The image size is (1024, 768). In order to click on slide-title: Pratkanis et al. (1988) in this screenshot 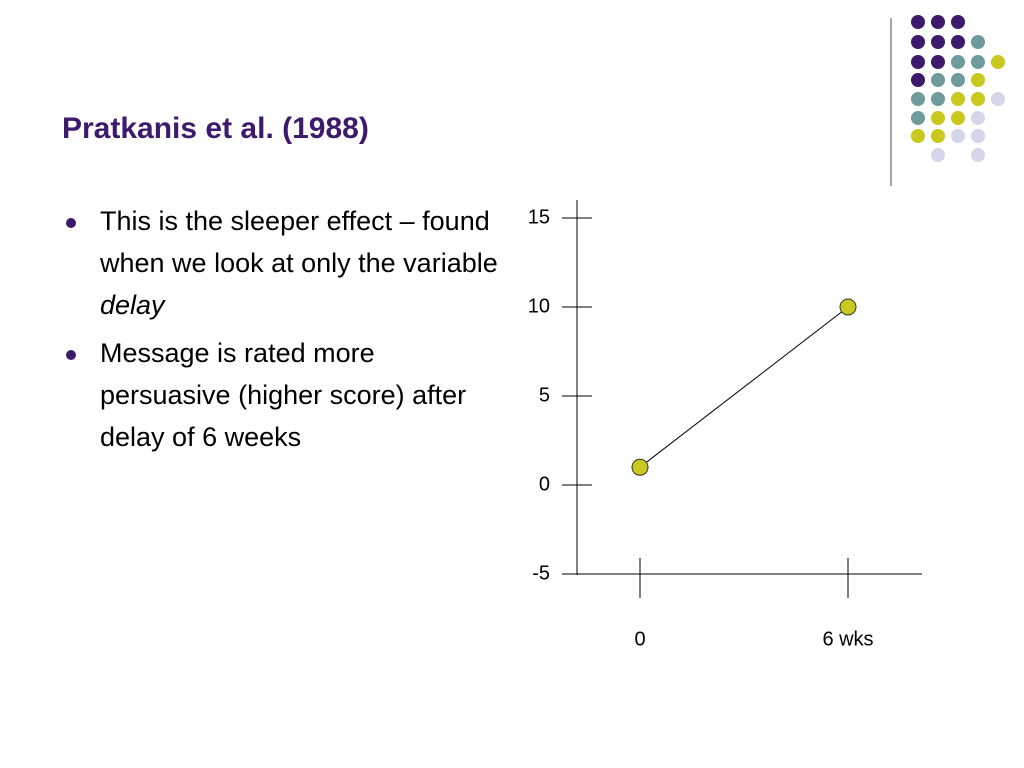, I will do `click(215, 128)`.